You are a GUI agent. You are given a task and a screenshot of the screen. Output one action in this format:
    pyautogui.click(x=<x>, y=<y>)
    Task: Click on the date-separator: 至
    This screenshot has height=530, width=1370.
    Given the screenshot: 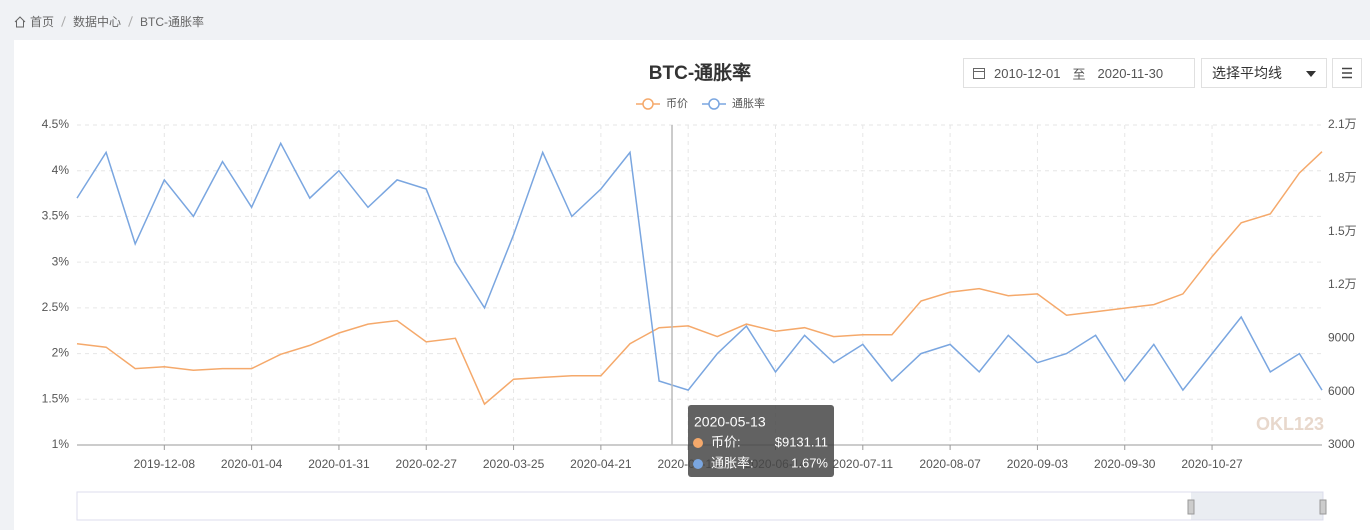 What is the action you would take?
    pyautogui.click(x=1079, y=74)
    